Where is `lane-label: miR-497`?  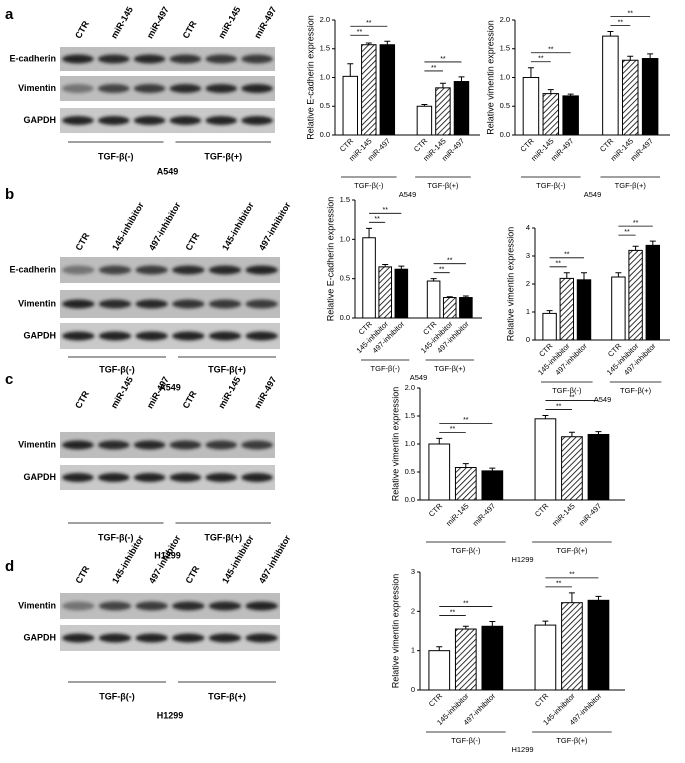
lane-label: miR-497 is located at coordinates (158, 22).